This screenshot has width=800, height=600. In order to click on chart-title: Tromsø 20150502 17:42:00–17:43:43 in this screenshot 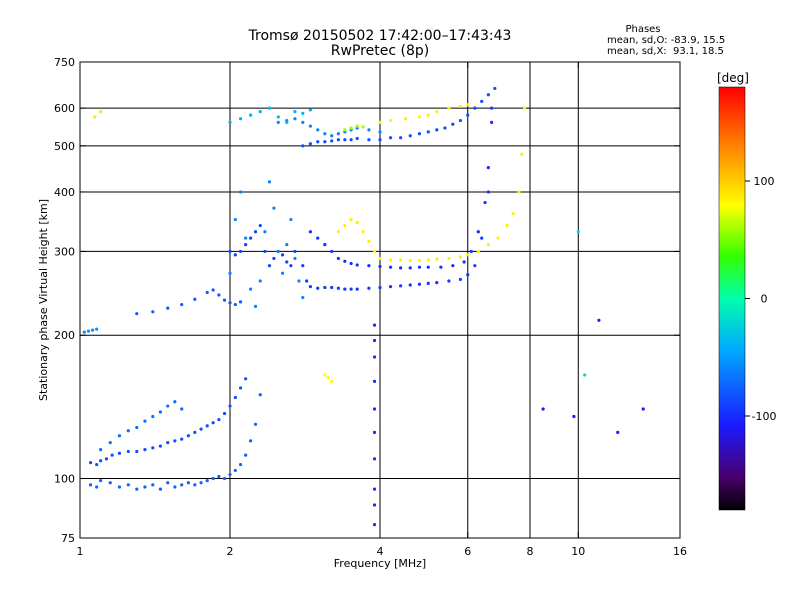, I will do `click(380, 36)`.